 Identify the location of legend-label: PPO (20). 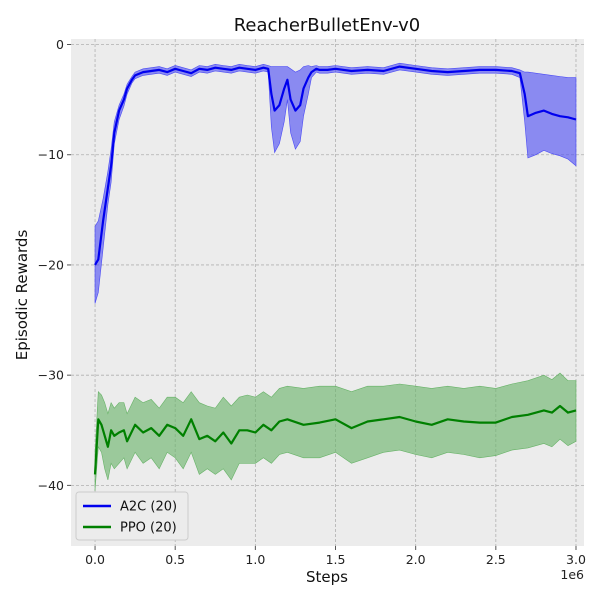
(148, 528).